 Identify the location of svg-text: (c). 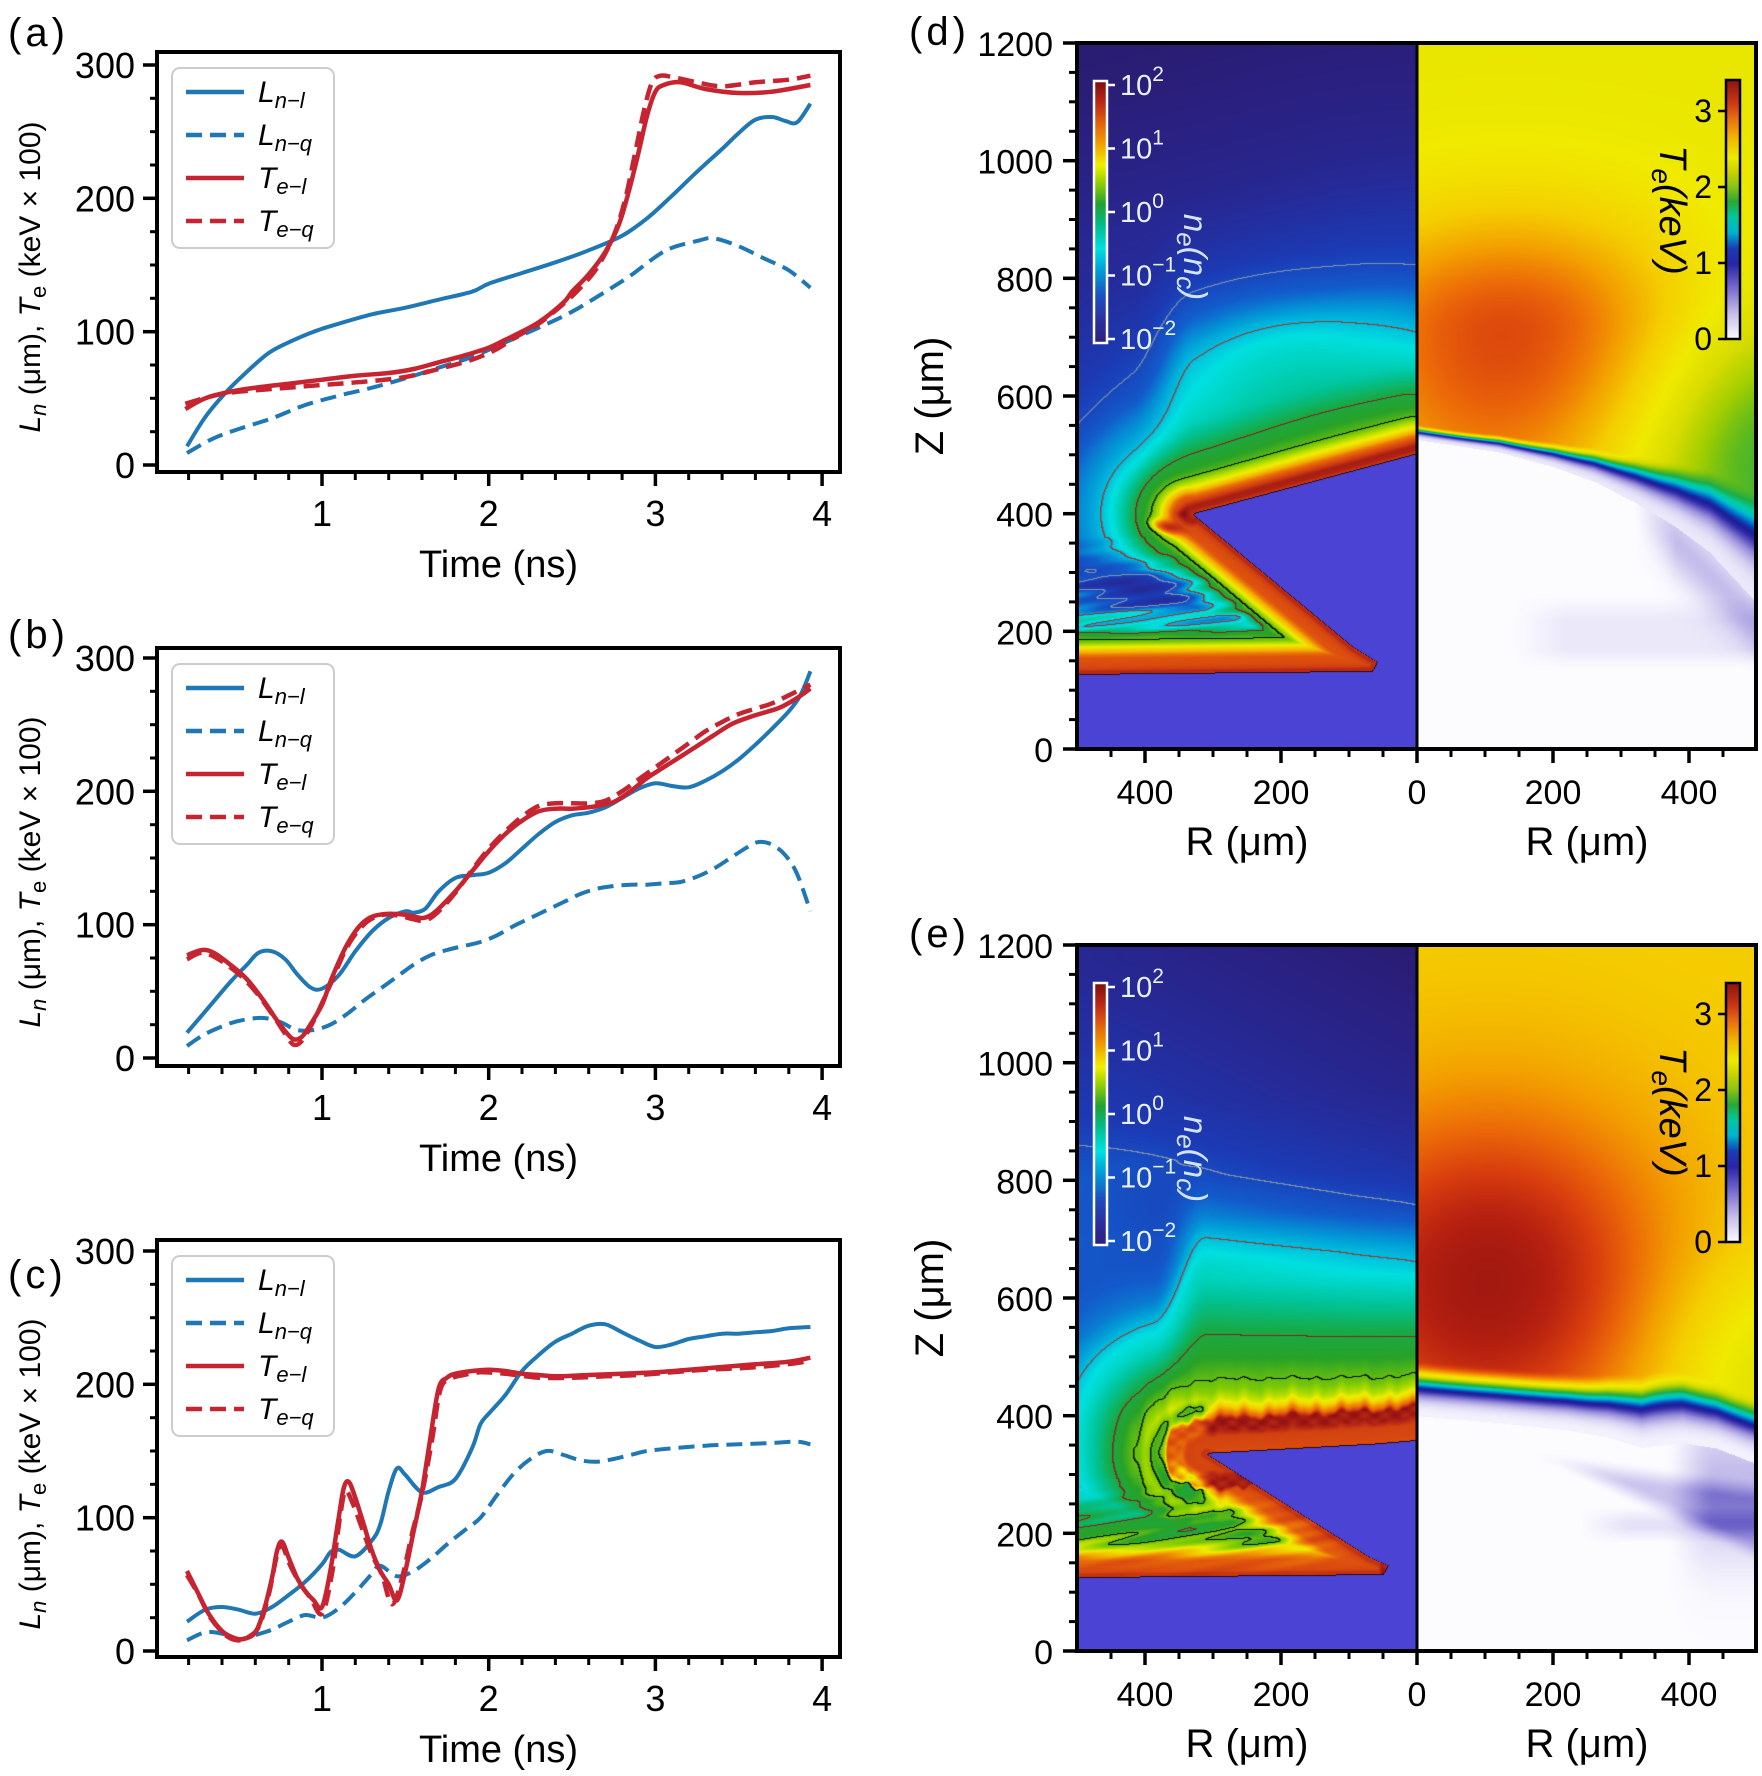
(35, 1275).